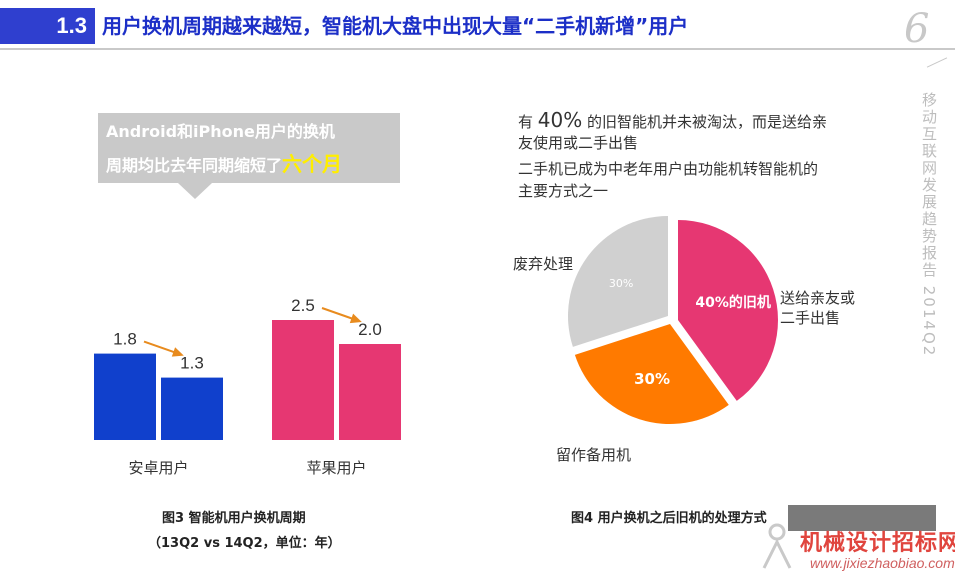 This screenshot has height=583, width=955. What do you see at coordinates (195, 191) in the screenshot?
I see `callout-pointer` at bounding box center [195, 191].